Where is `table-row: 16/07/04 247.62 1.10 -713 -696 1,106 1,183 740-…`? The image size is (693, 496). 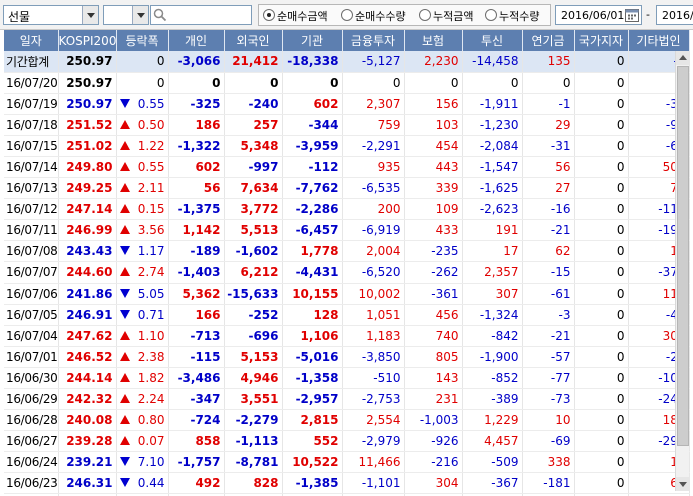 table-row: 16/07/04 247.62 1.10 -713 -696 1,106 1,183 740-… is located at coordinates (347, 336).